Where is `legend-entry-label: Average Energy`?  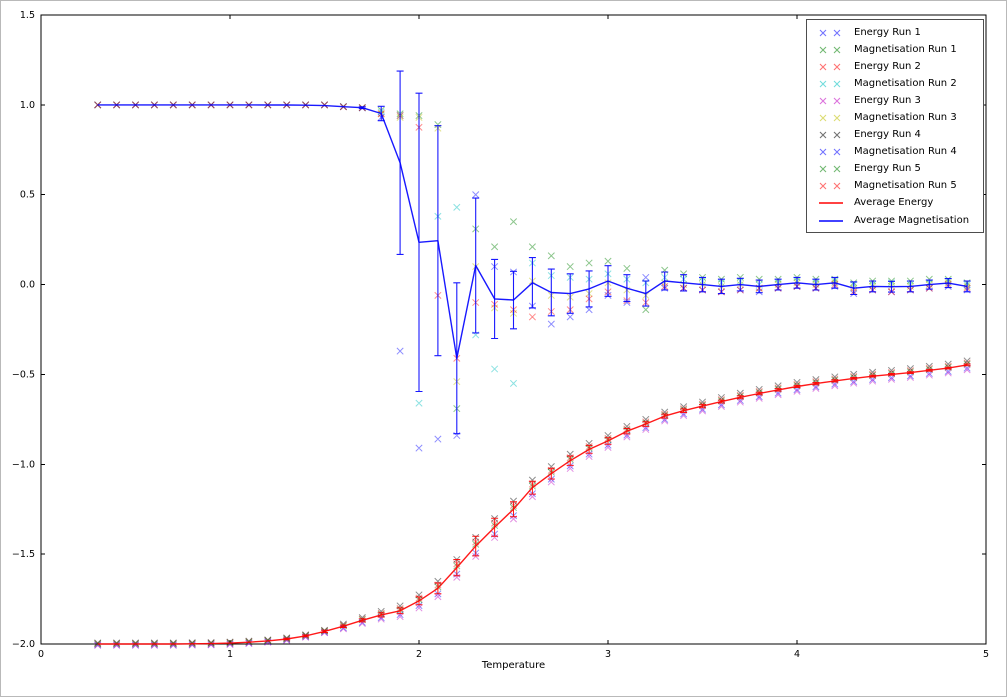 legend-entry-label: Average Energy is located at coordinates (894, 203).